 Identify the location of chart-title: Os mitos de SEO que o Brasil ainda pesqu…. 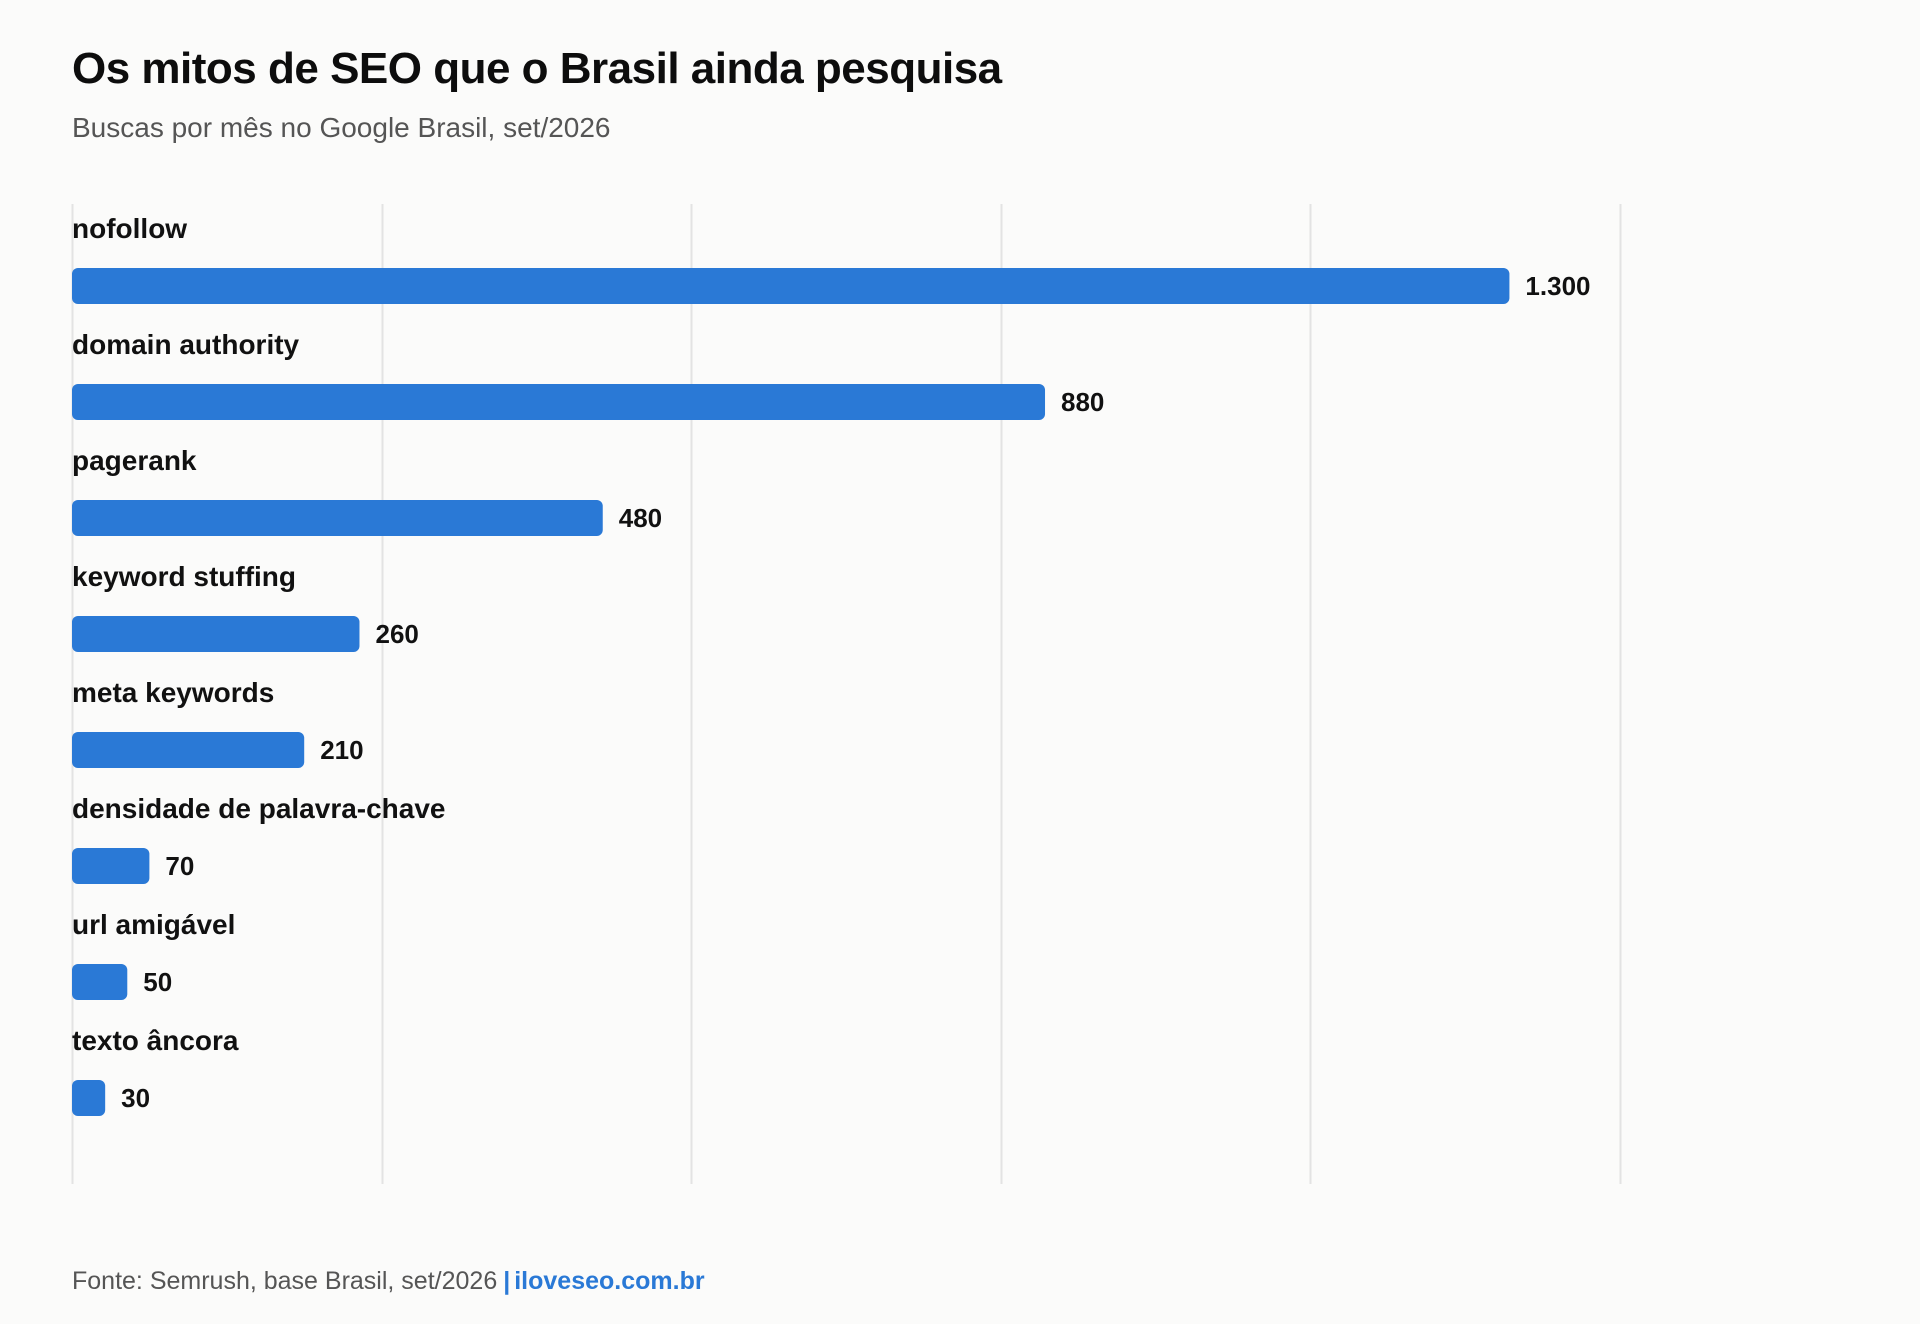
(537, 68).